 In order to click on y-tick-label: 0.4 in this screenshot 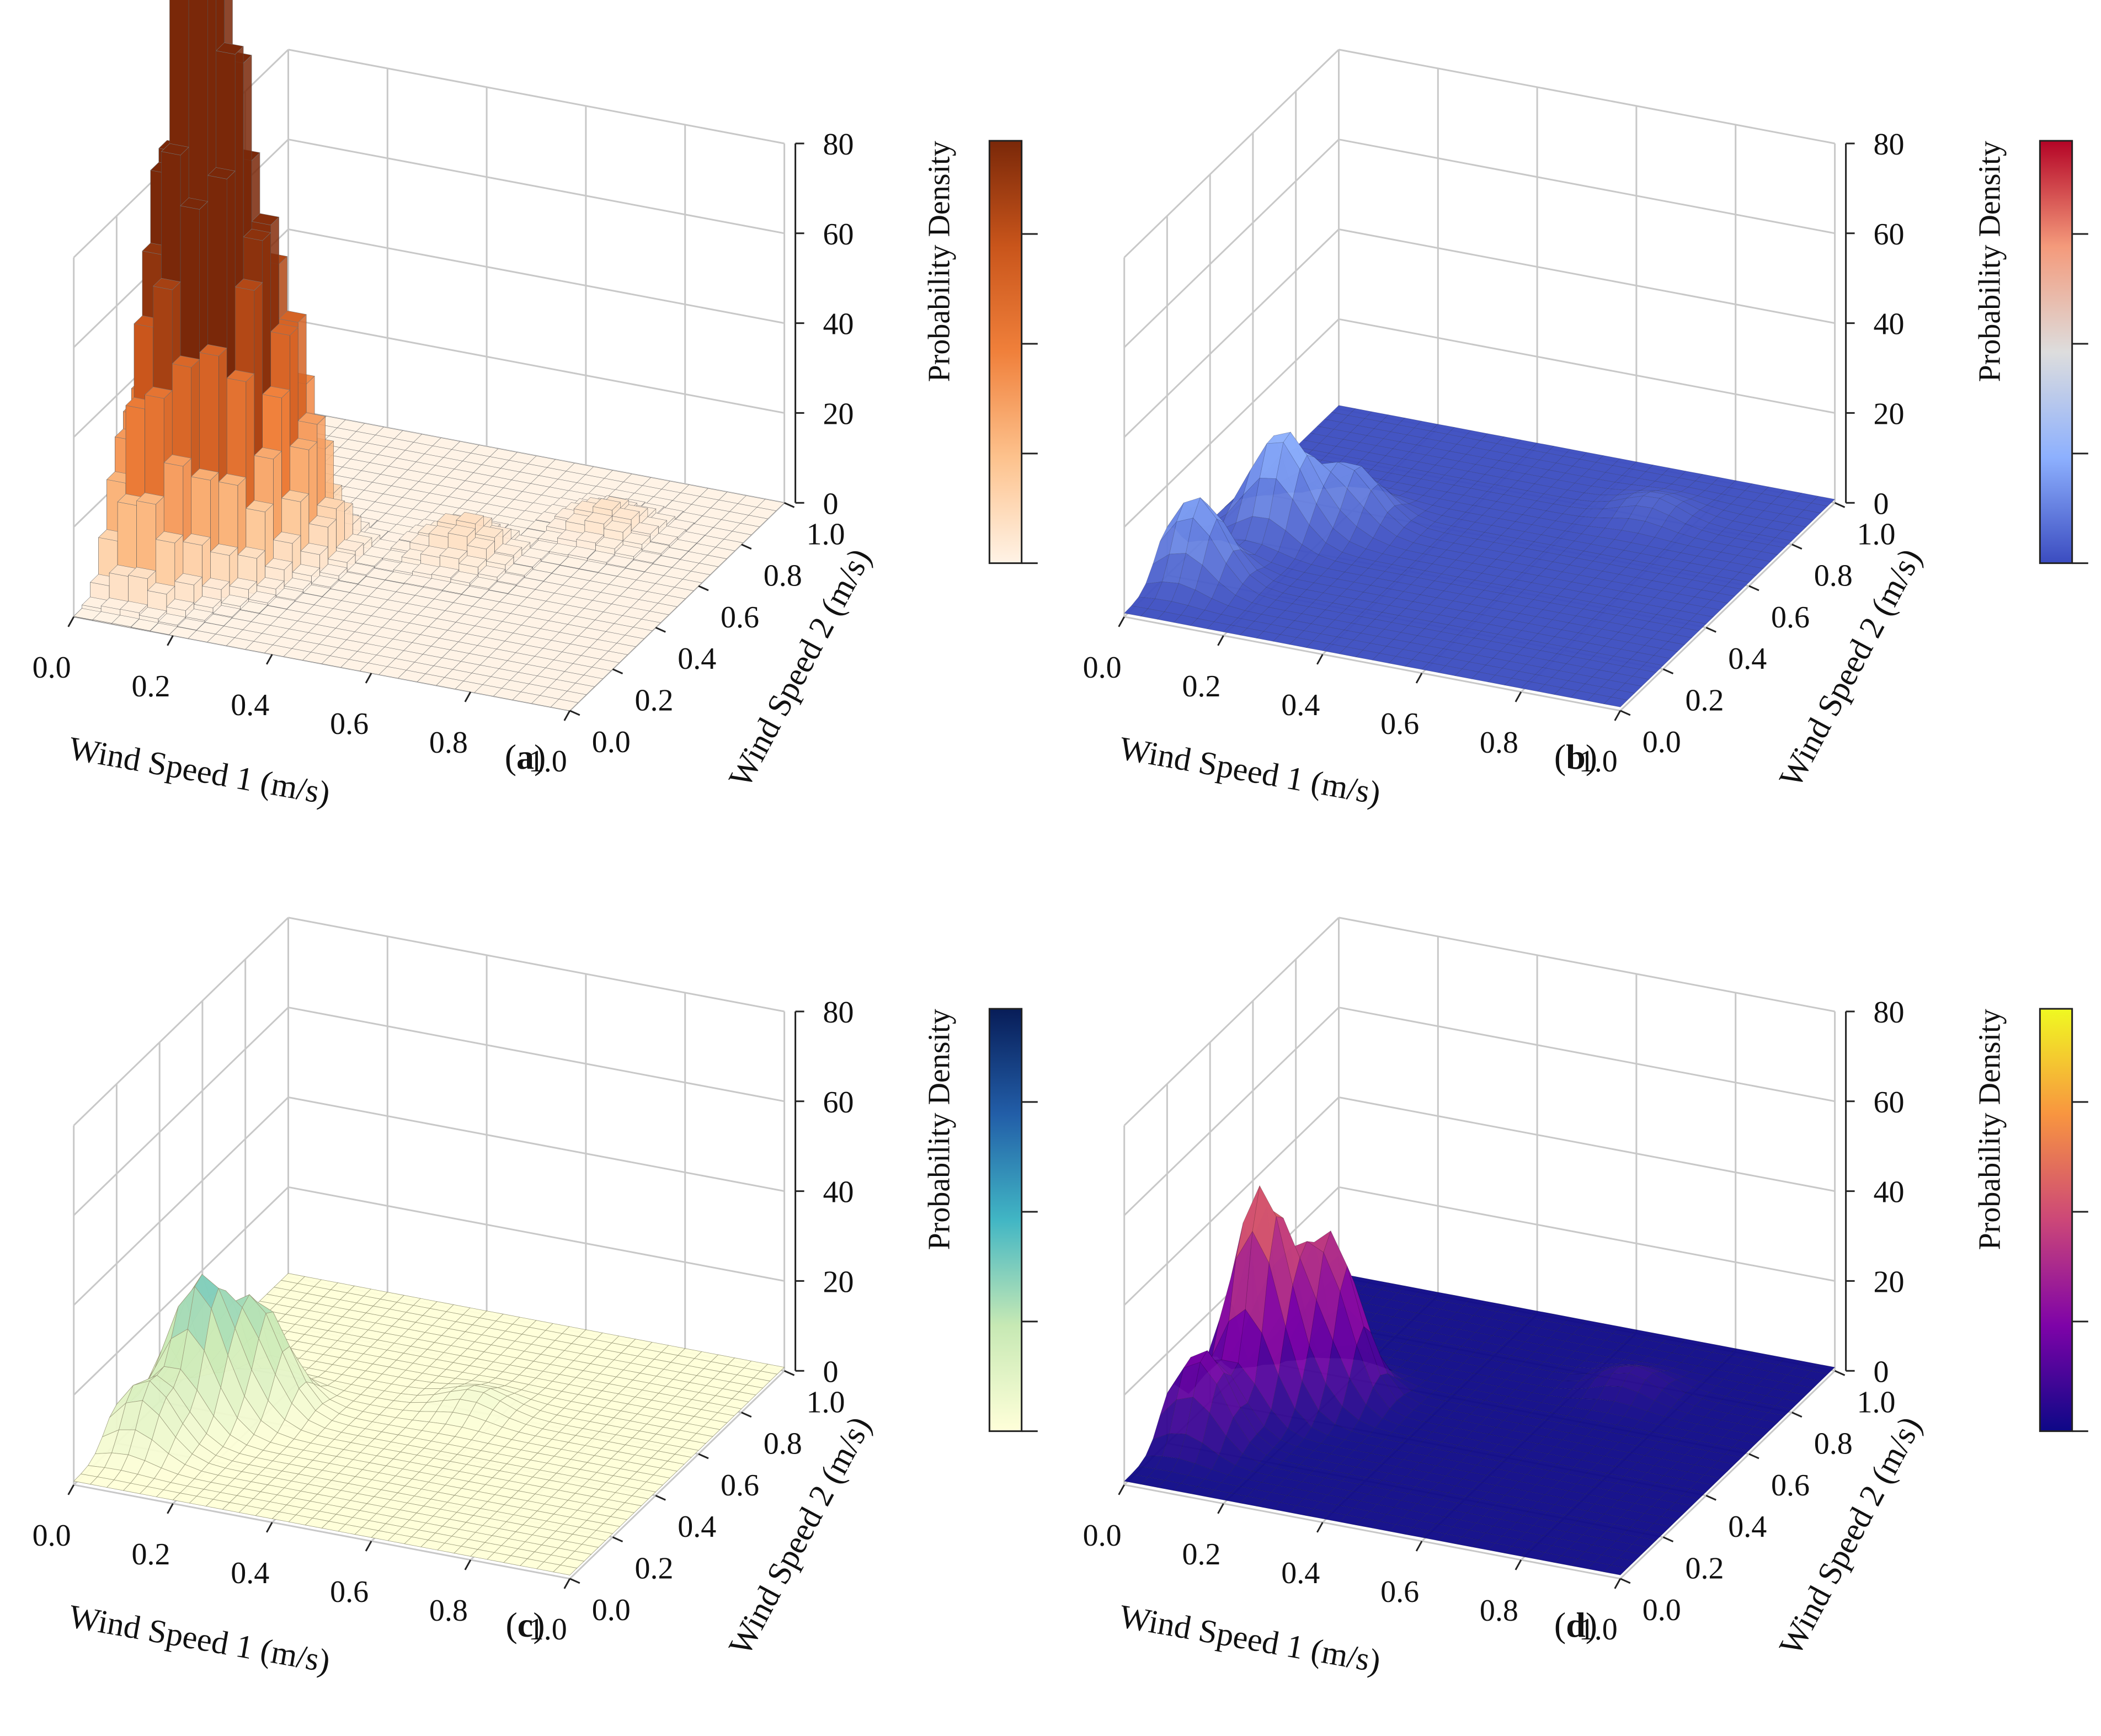, I will do `click(1748, 659)`.